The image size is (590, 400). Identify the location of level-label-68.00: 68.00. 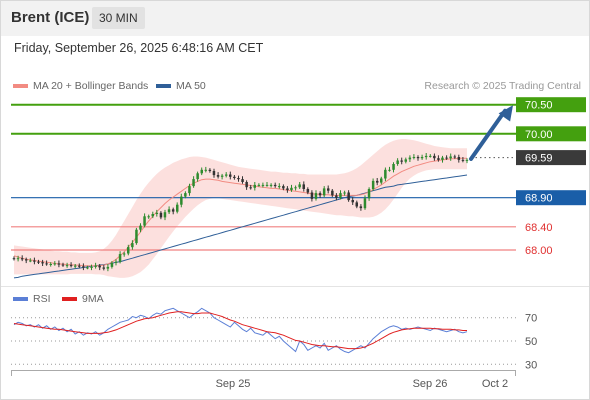
(539, 251).